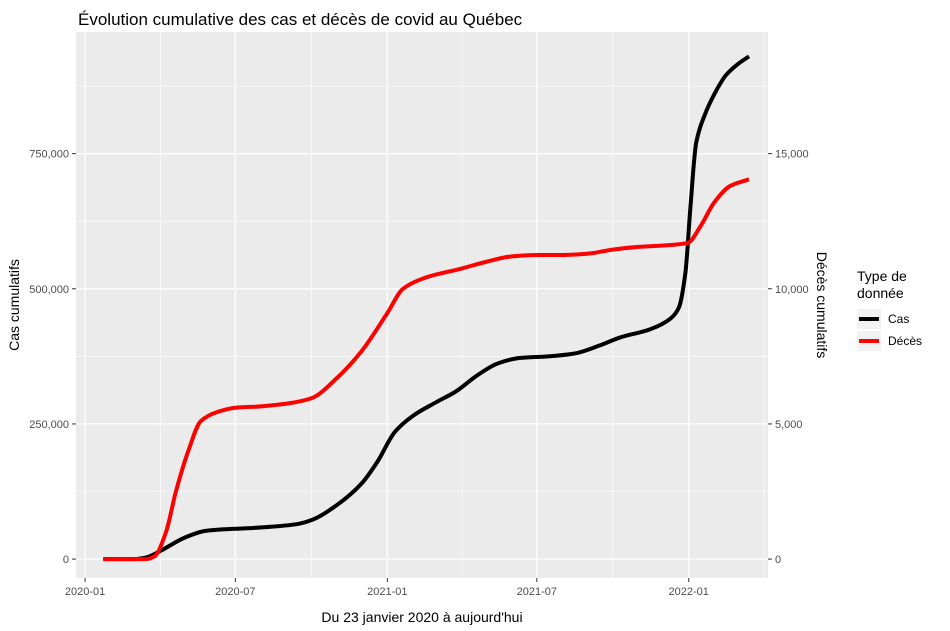  I want to click on legend-title-line-2: donnée, so click(880, 293).